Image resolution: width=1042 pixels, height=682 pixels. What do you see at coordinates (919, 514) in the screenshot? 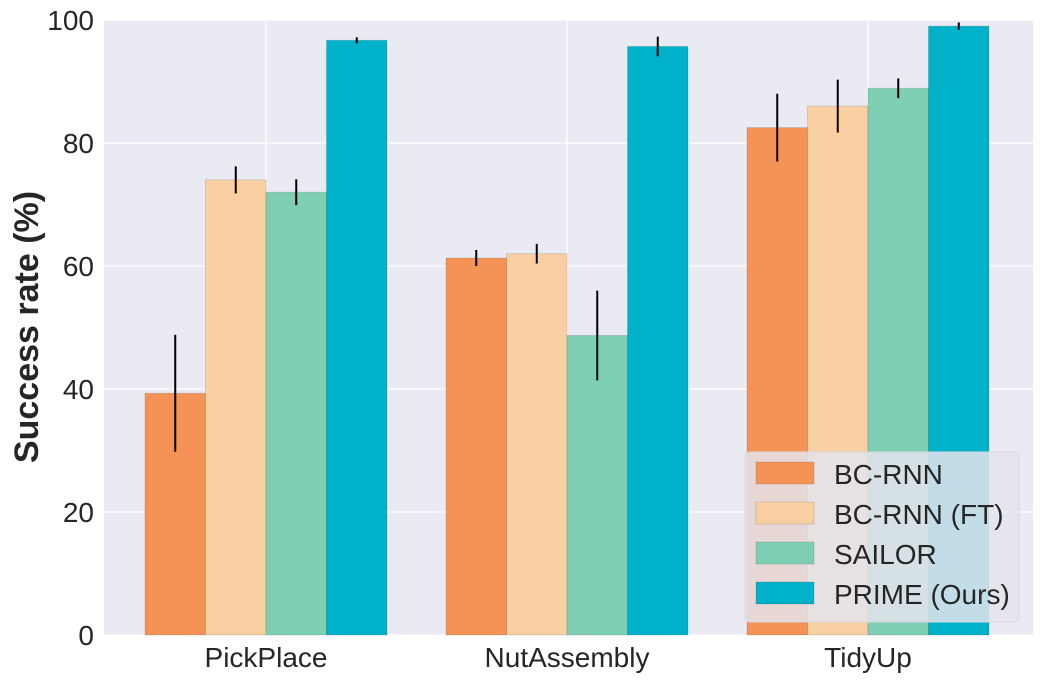
I see `legend-label: BC-RNN (FT)` at bounding box center [919, 514].